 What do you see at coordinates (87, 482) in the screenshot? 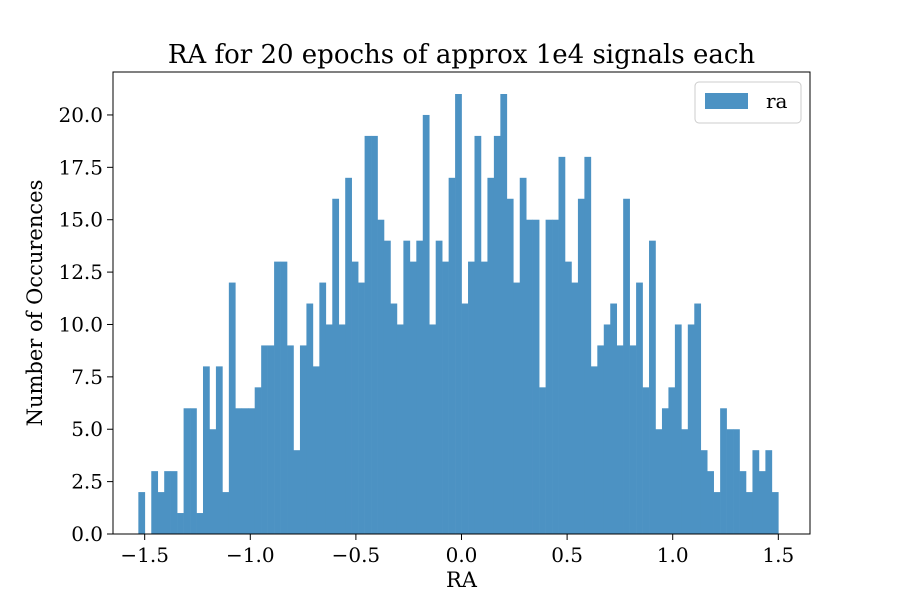
I see `y-tick-label: 2.5` at bounding box center [87, 482].